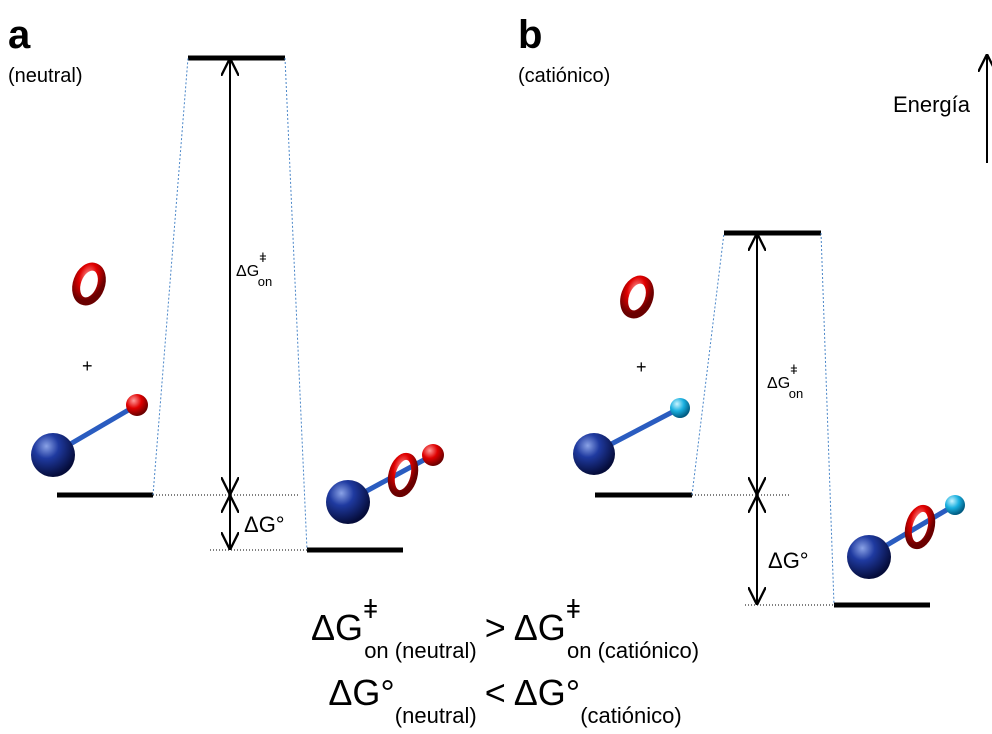 The width and height of the screenshot is (992, 734). What do you see at coordinates (420, 650) in the screenshot?
I see `sub: on (neutral)` at bounding box center [420, 650].